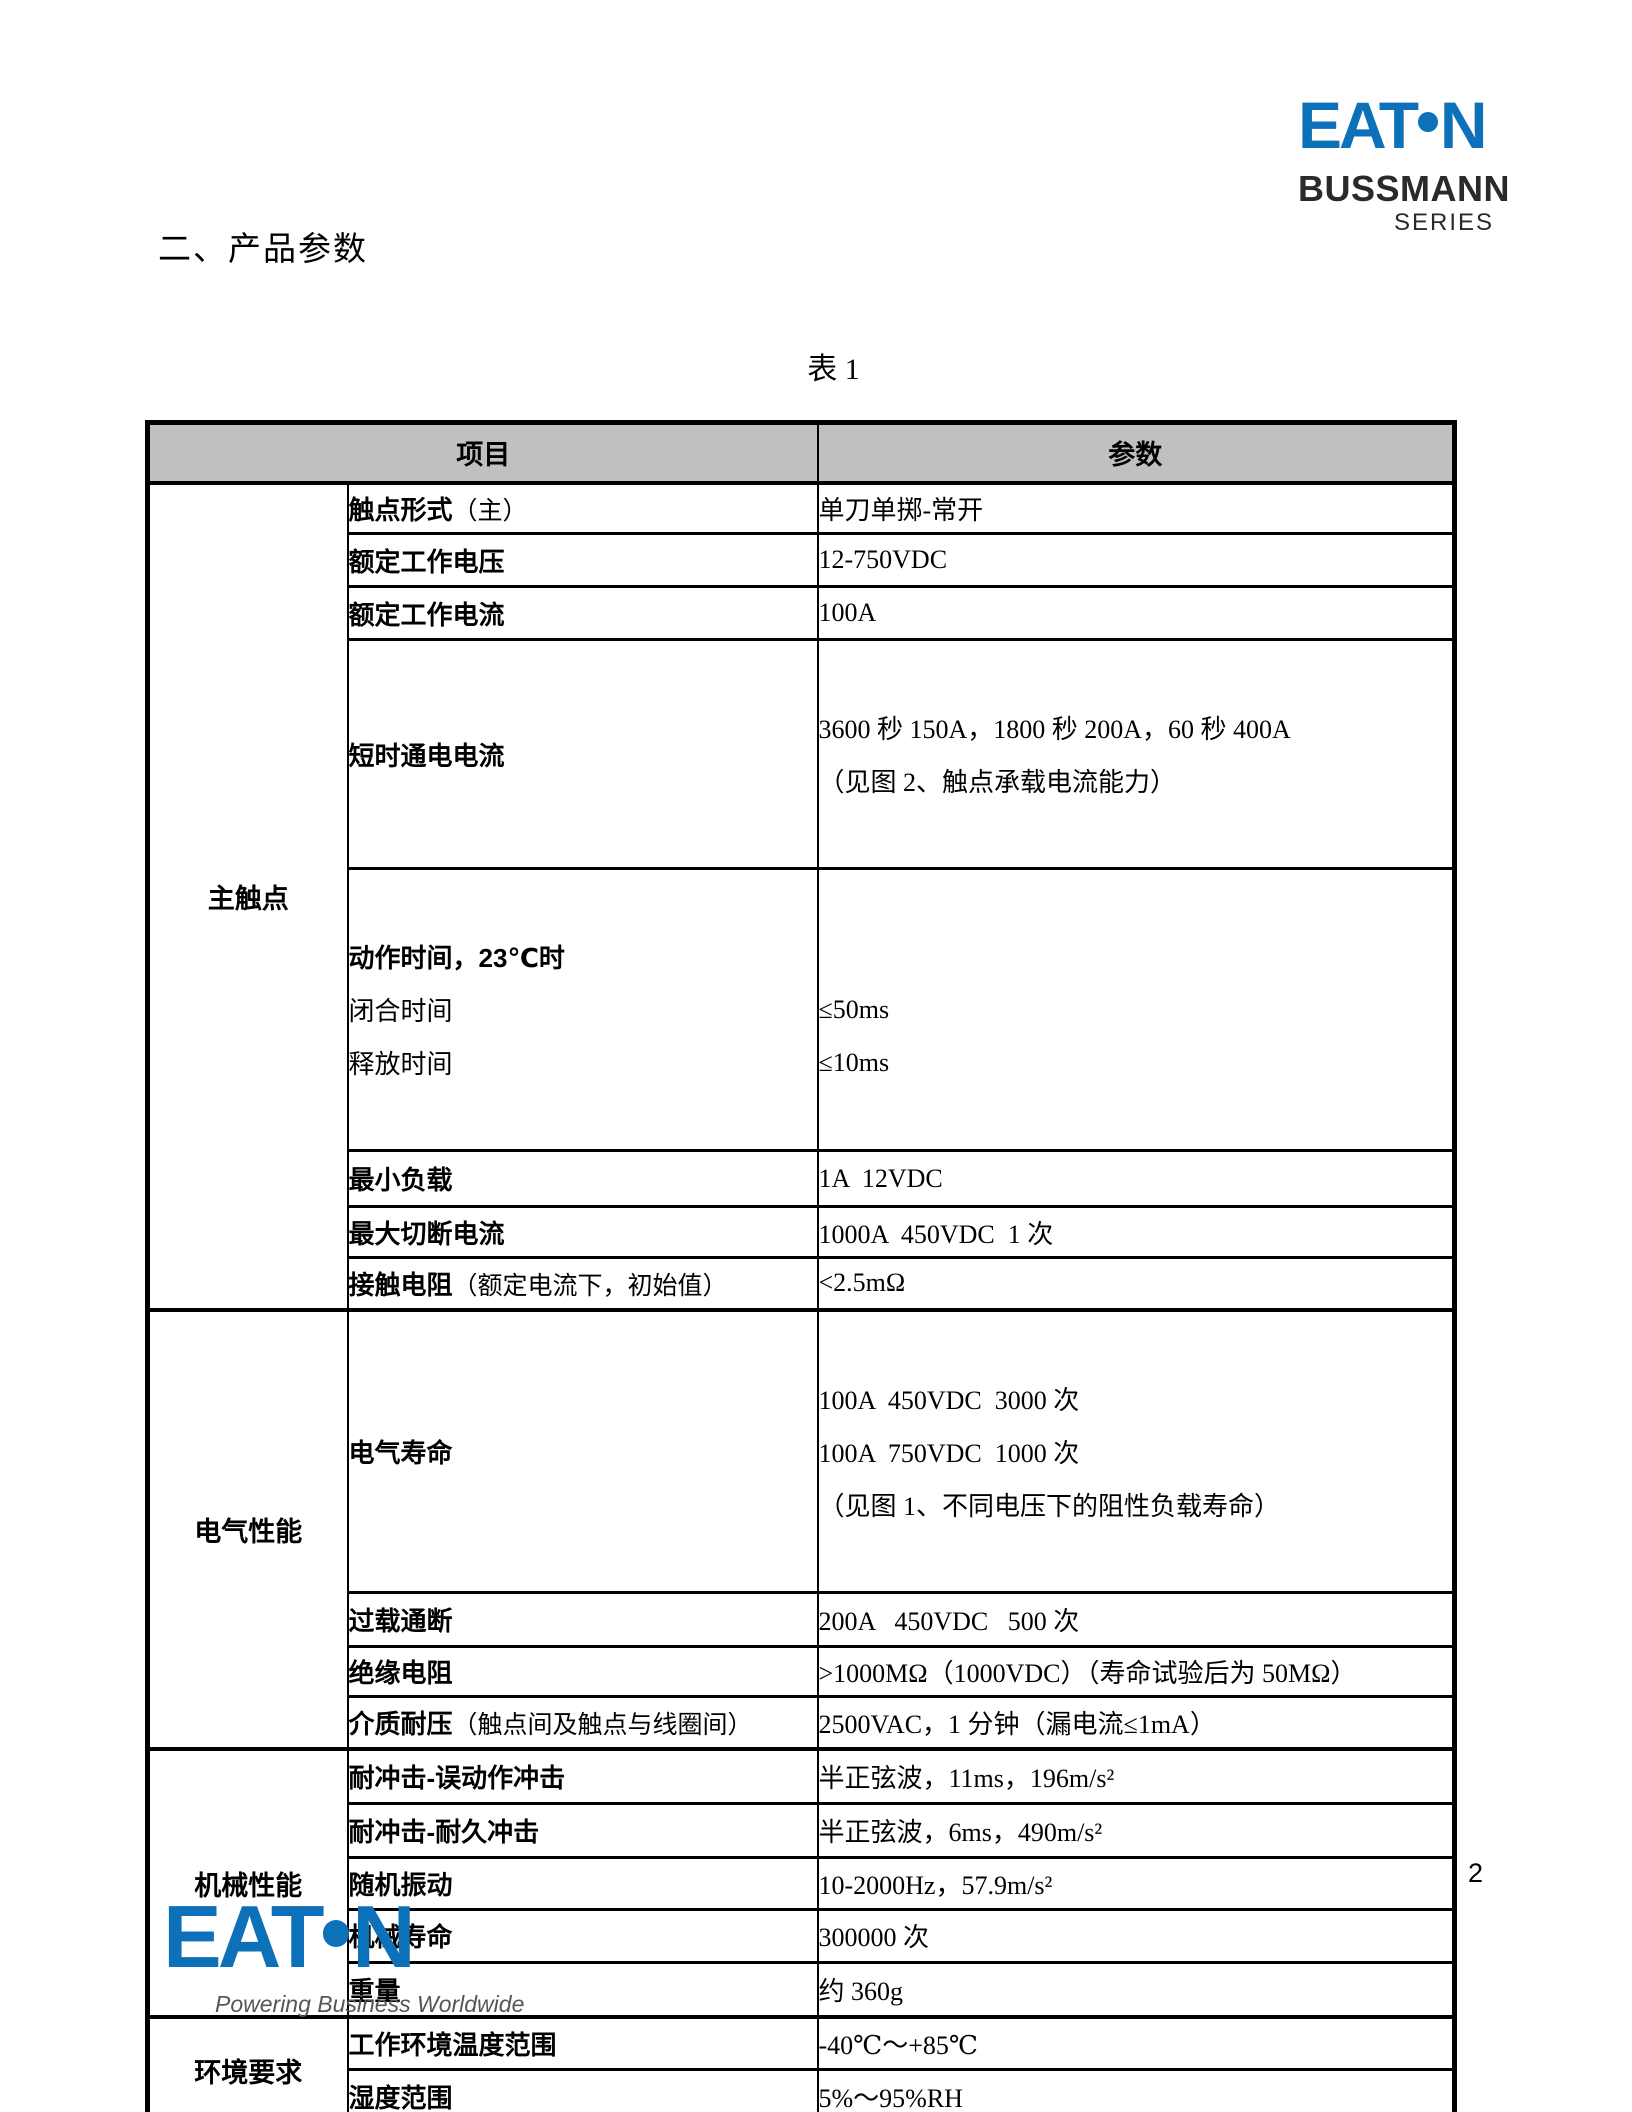 The image size is (1632, 2112). What do you see at coordinates (1136, 2089) in the screenshot?
I see `param-value: 5%～95%RH` at bounding box center [1136, 2089].